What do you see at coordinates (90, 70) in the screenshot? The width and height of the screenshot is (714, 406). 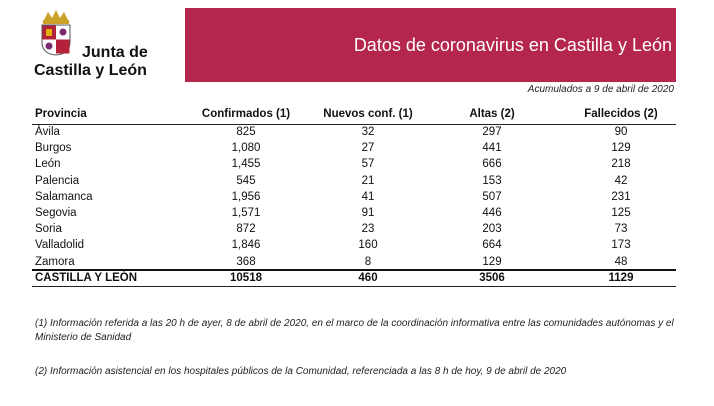 I see `logo-text: Castilla y León` at bounding box center [90, 70].